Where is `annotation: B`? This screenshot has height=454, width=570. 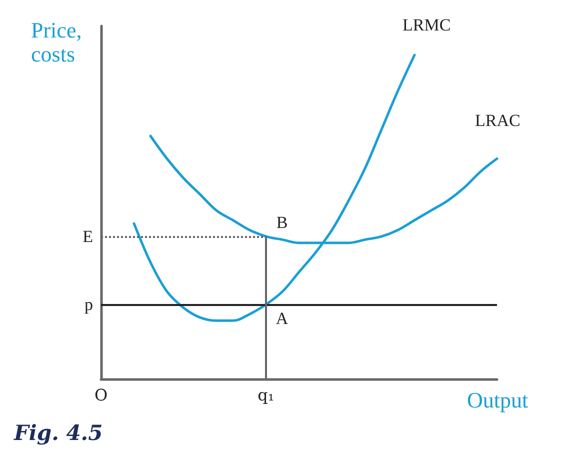
annotation: B is located at coordinates (282, 222).